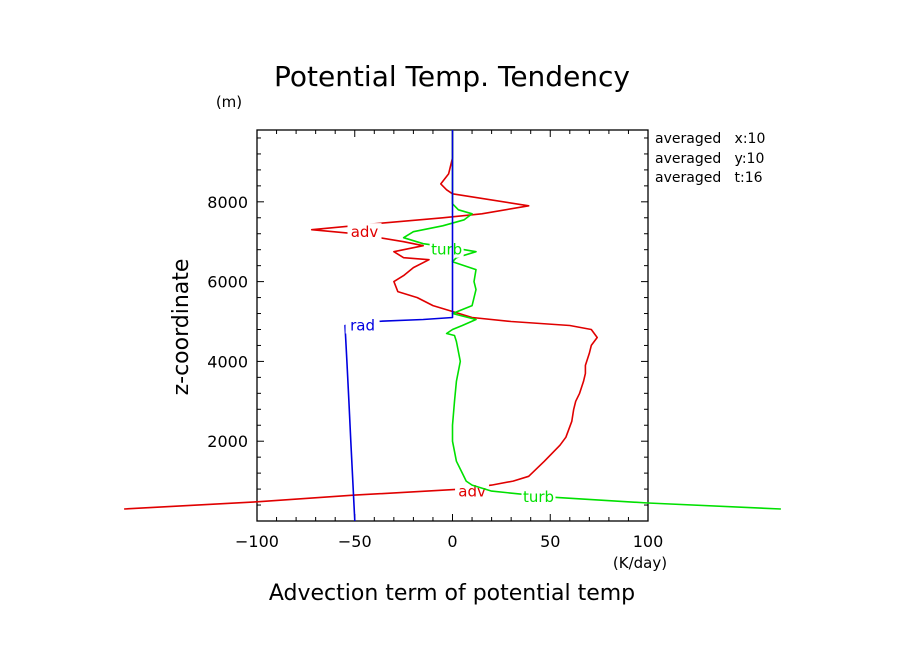 This screenshot has height=654, width=904. I want to click on y-tick-label: 8000, so click(227, 202).